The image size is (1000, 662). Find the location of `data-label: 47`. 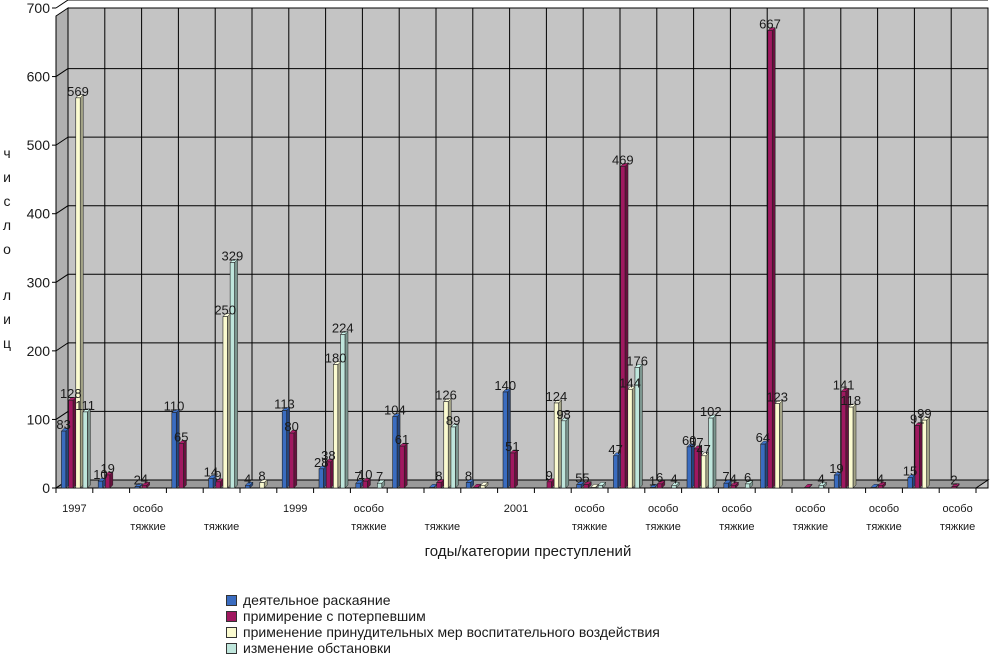

data-label: 47 is located at coordinates (615, 449).